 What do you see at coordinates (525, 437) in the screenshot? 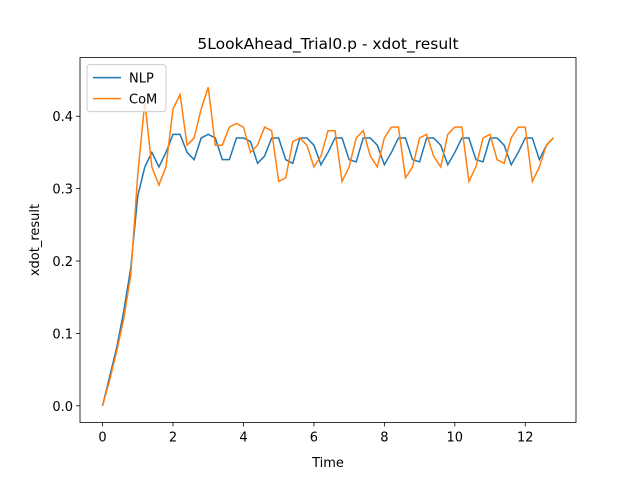
I see `x-tick-label: 12` at bounding box center [525, 437].